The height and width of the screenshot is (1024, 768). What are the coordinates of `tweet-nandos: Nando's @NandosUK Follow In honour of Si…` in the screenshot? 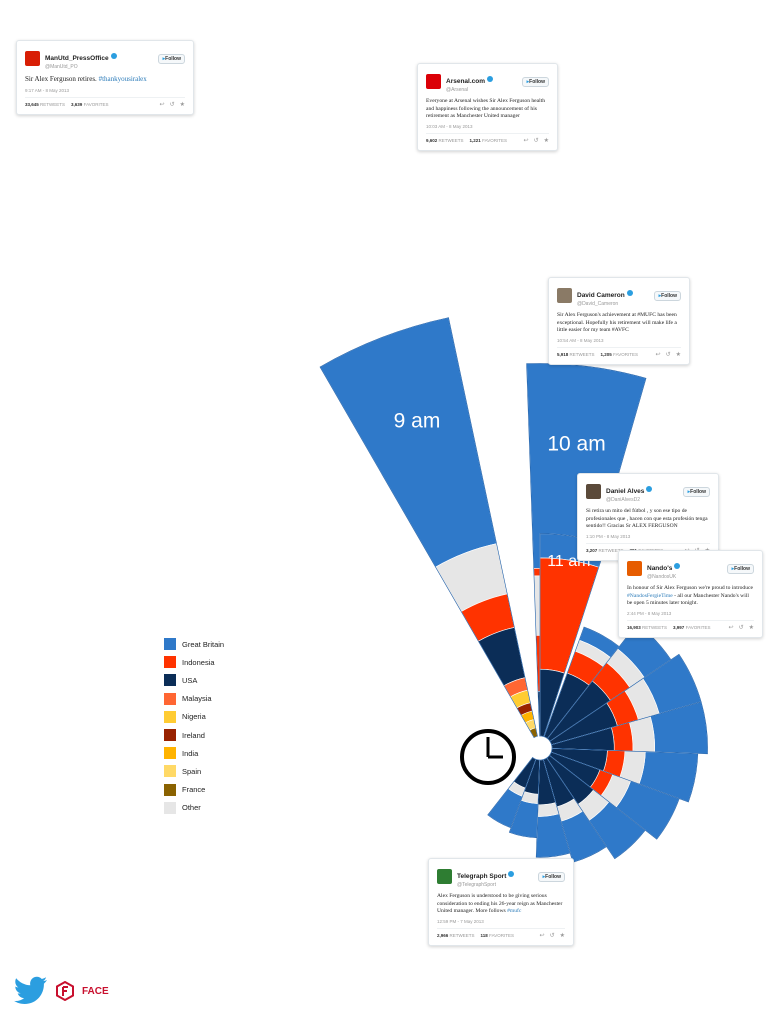 It's located at (690, 594).